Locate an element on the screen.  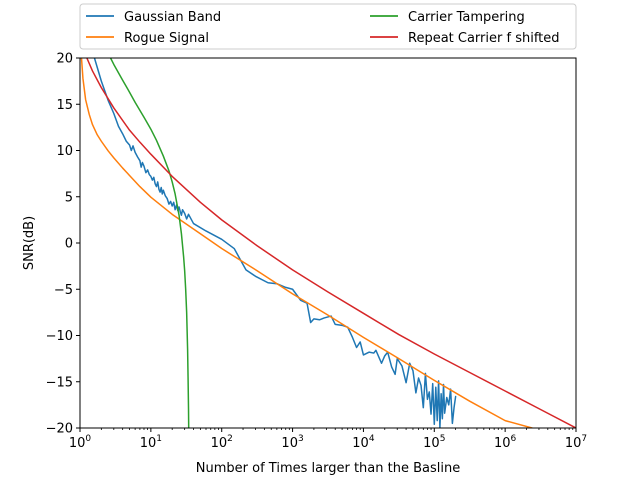
x-tick-label: 10⁵ is located at coordinates (434, 442).